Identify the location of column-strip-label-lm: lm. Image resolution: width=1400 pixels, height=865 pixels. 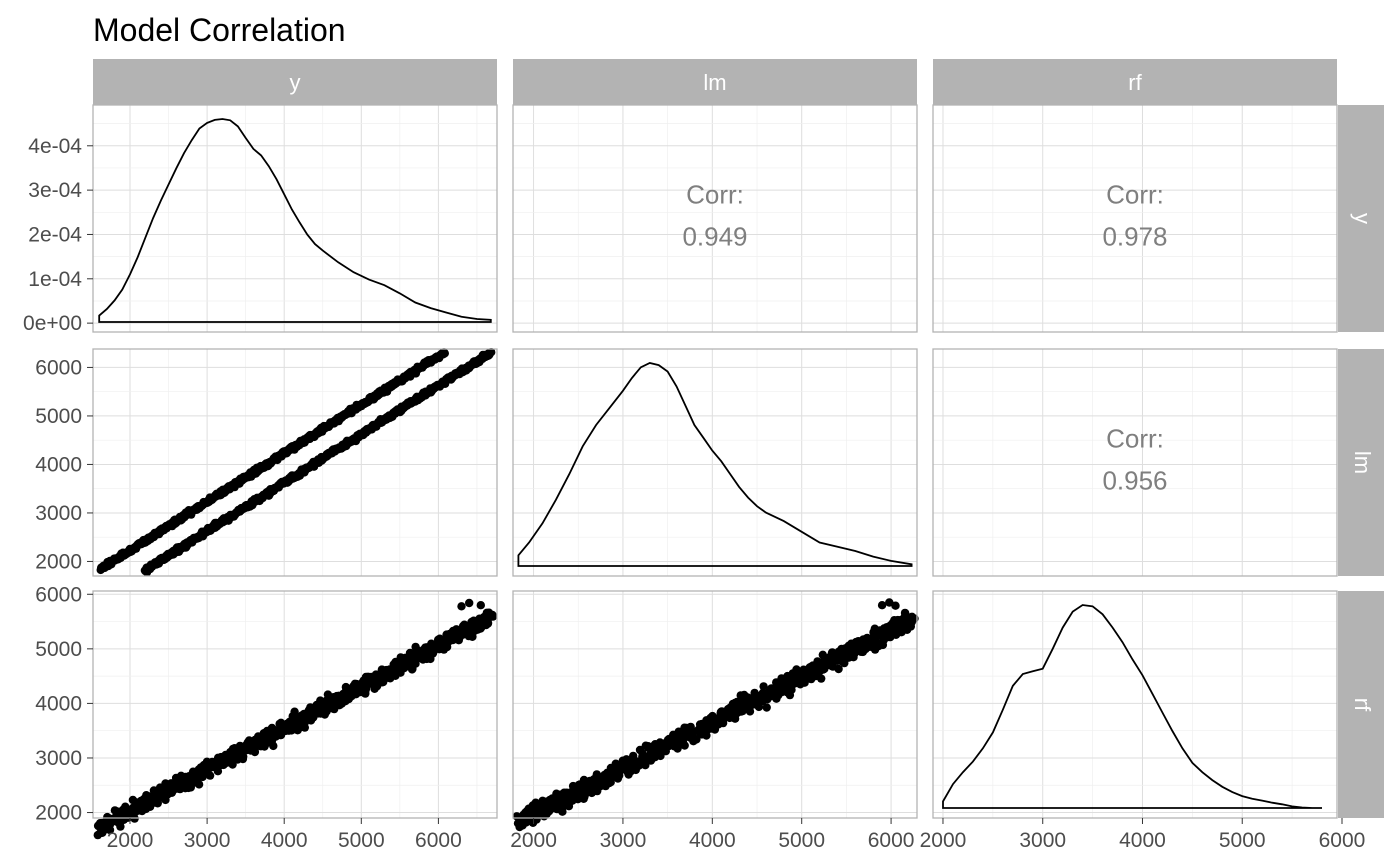
(714, 82).